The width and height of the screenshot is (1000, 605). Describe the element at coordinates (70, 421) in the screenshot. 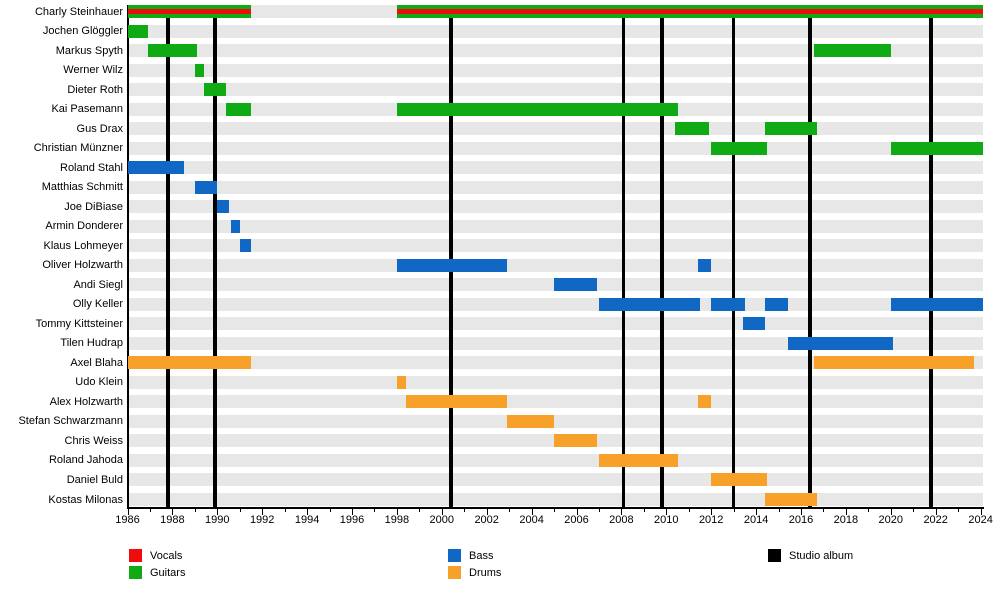

I see `member-name-label: Stefan Schwarzmann` at that location.